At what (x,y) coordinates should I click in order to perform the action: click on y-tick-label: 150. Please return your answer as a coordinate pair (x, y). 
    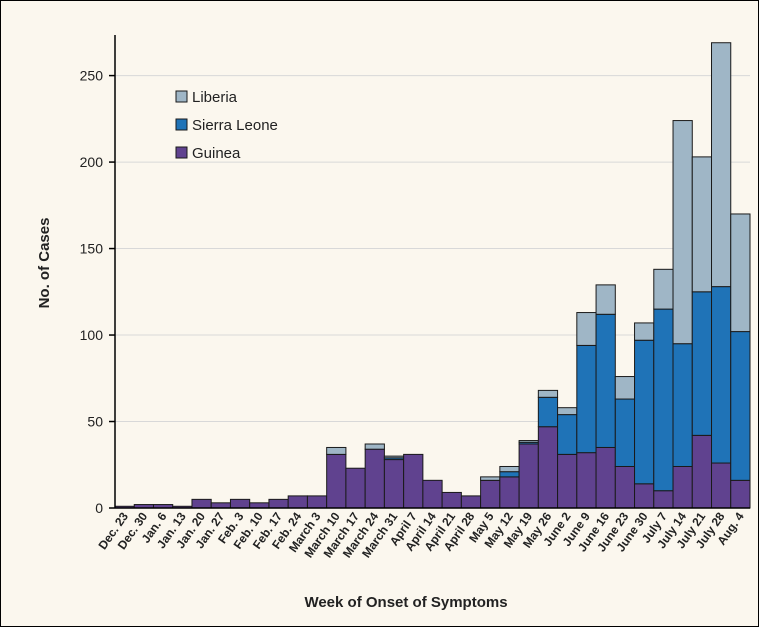
    Looking at the image, I should click on (92, 249).